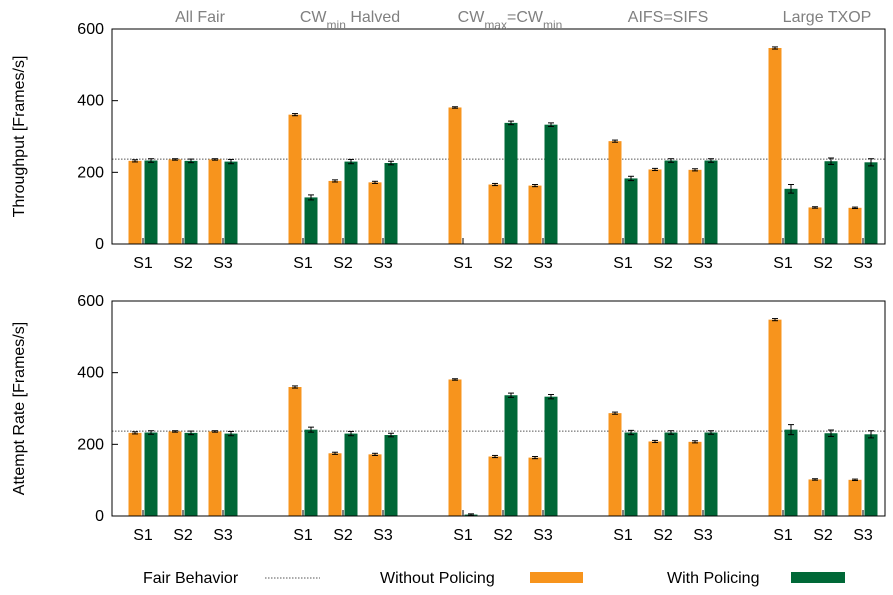  What do you see at coordinates (19, 408) in the screenshot?
I see `y-axis-label: Attempt Rate [Frames/s]` at bounding box center [19, 408].